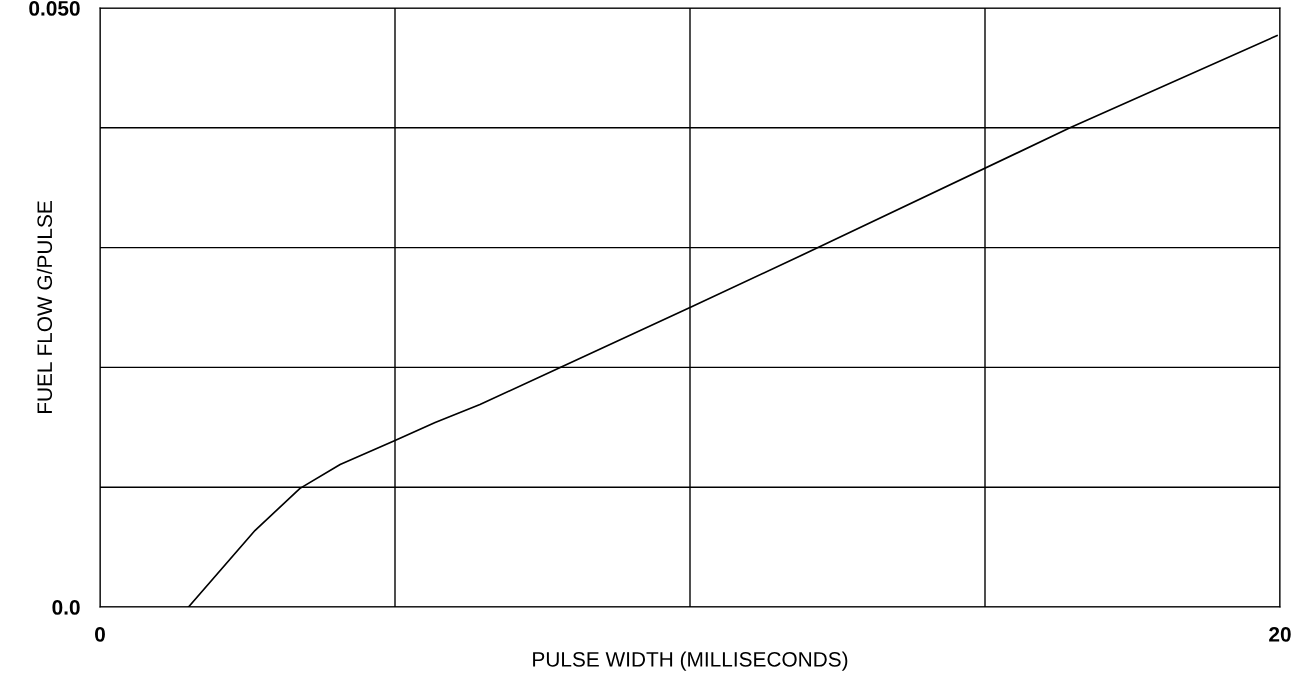 The image size is (1305, 695). I want to click on y-tick-label: 0.0, so click(66, 607).